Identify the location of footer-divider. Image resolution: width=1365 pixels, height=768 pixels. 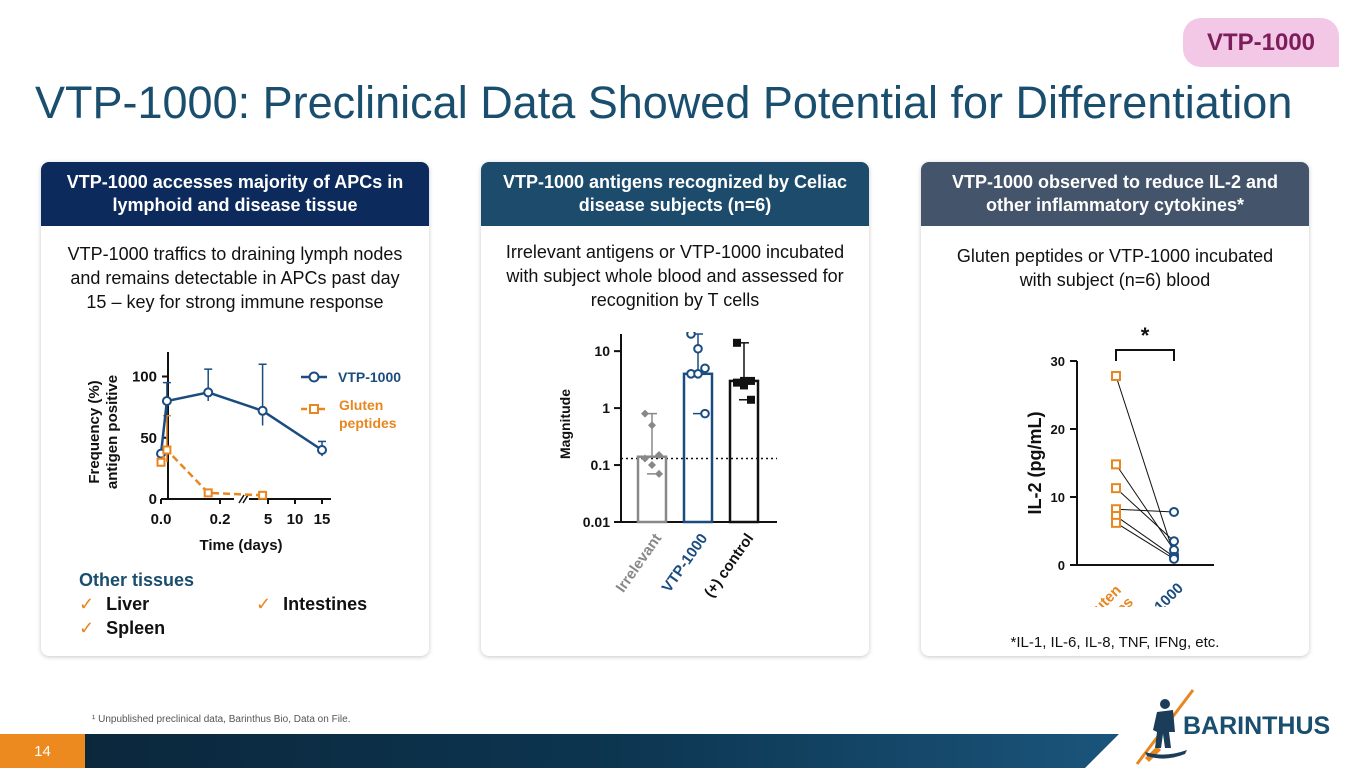
(1102, 751).